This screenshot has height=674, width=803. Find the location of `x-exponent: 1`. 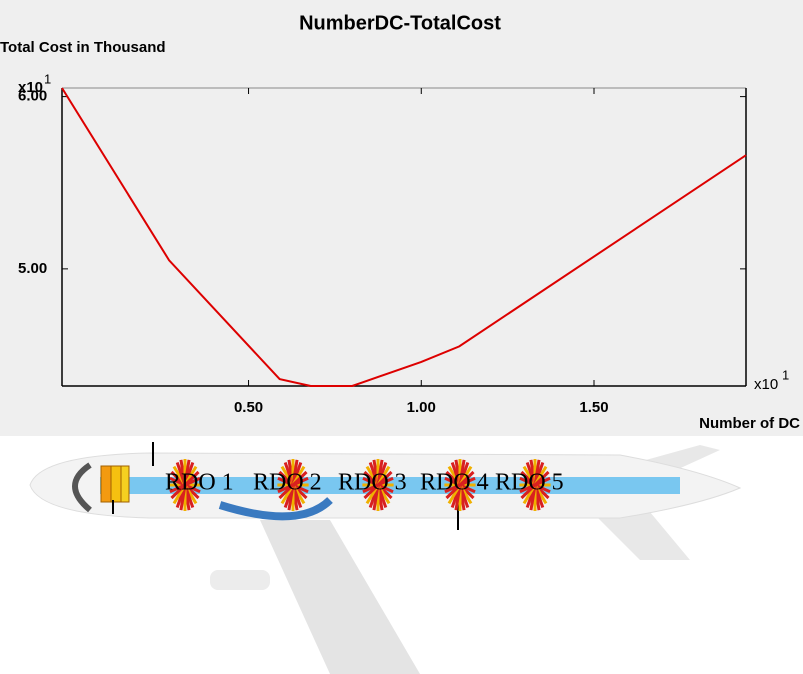

x-exponent: 1 is located at coordinates (785, 374).